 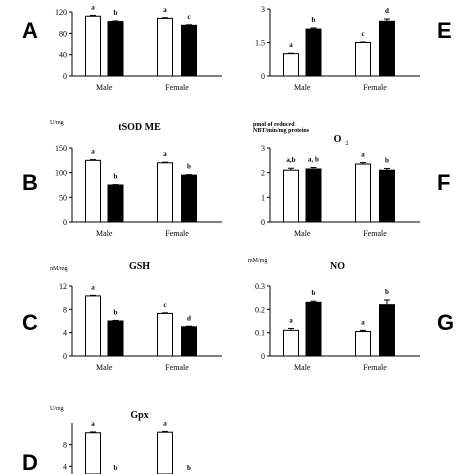 I want to click on x-category-label-c: Male, so click(x=104, y=367).